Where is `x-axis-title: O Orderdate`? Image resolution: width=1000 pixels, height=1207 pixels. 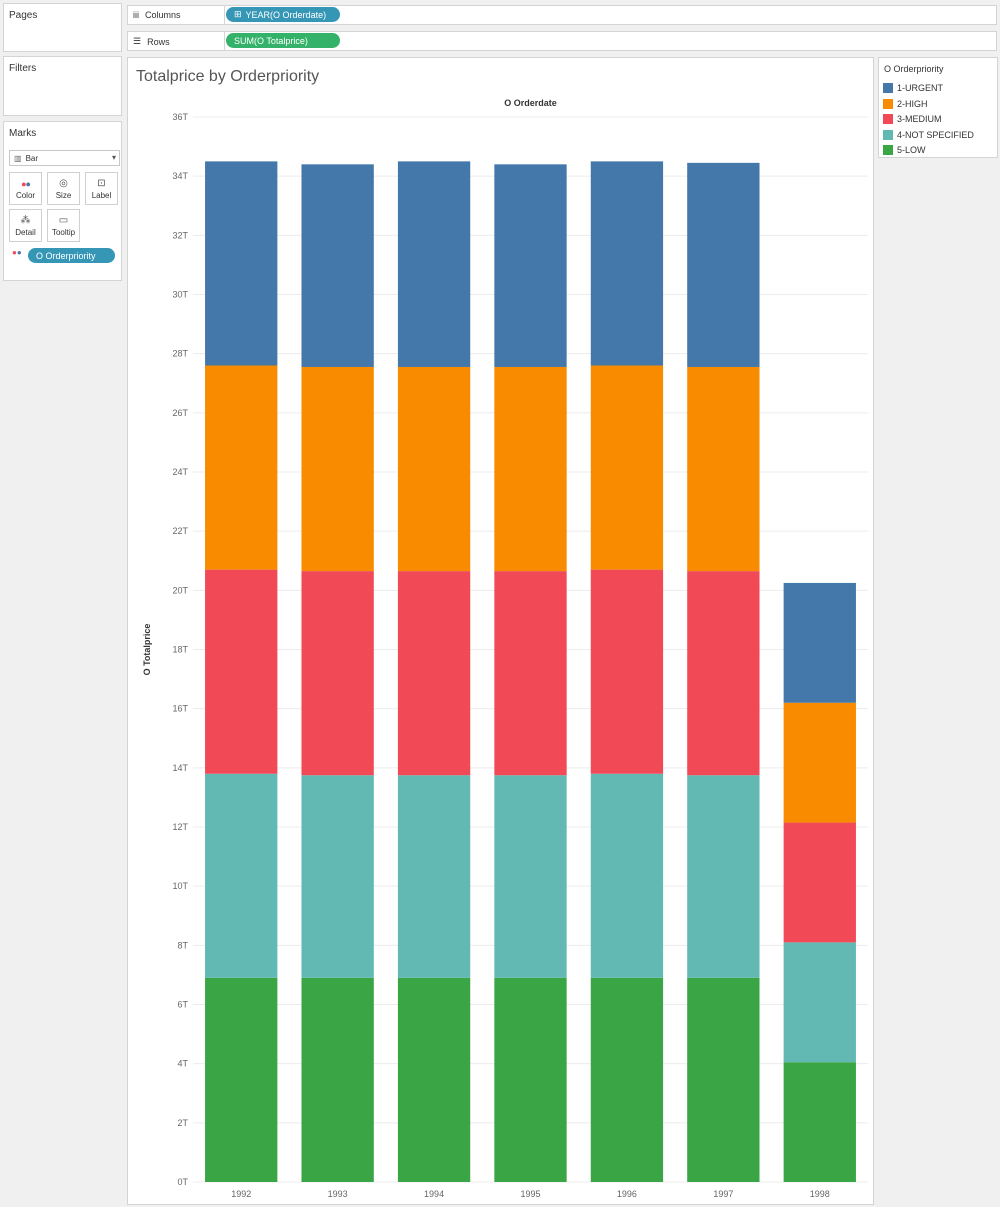
x-axis-title: O Orderdate is located at coordinates (530, 103).